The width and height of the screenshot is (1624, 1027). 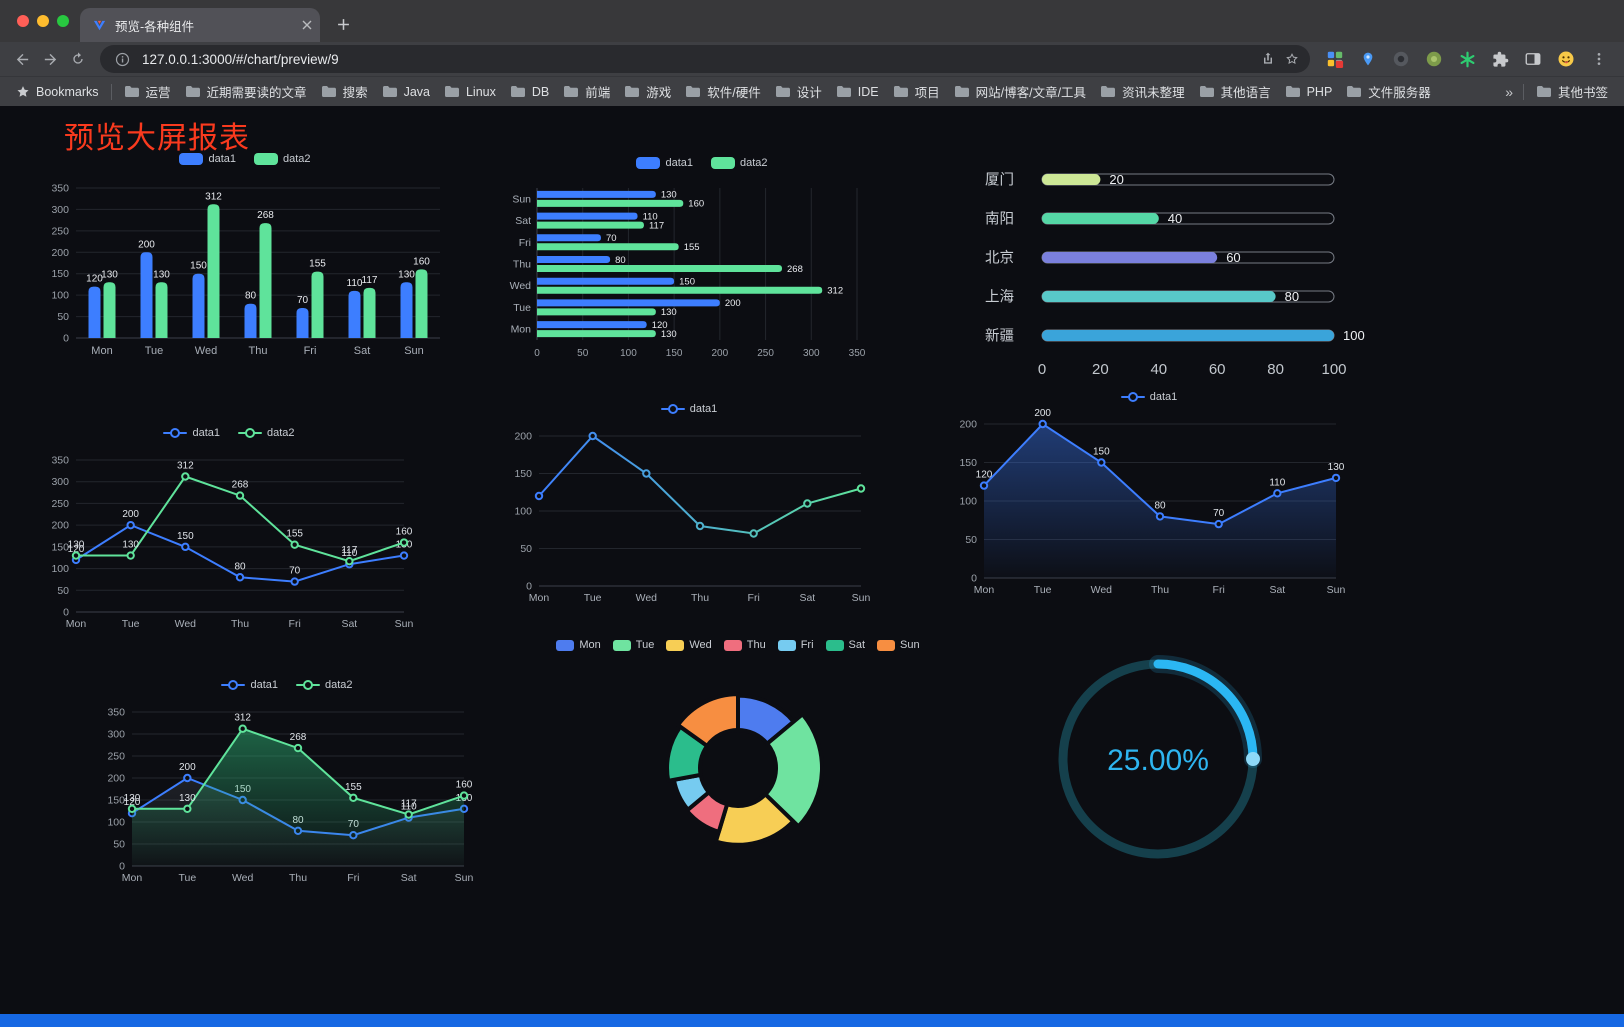 What do you see at coordinates (157, 138) in the screenshot?
I see `page-title: 预览大屏报表` at bounding box center [157, 138].